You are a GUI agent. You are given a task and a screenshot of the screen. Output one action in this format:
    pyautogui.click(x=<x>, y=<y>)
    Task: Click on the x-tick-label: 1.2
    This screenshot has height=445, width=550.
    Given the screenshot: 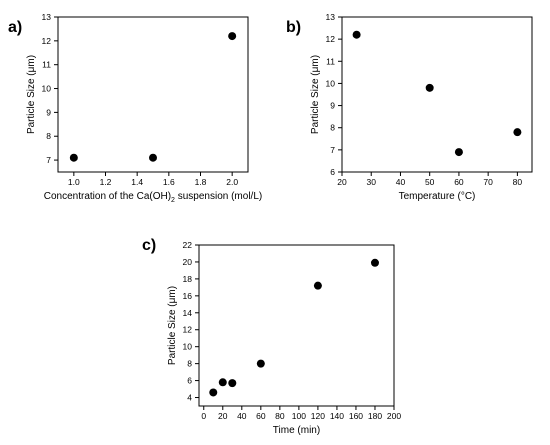 What is the action you would take?
    pyautogui.click(x=106, y=182)
    